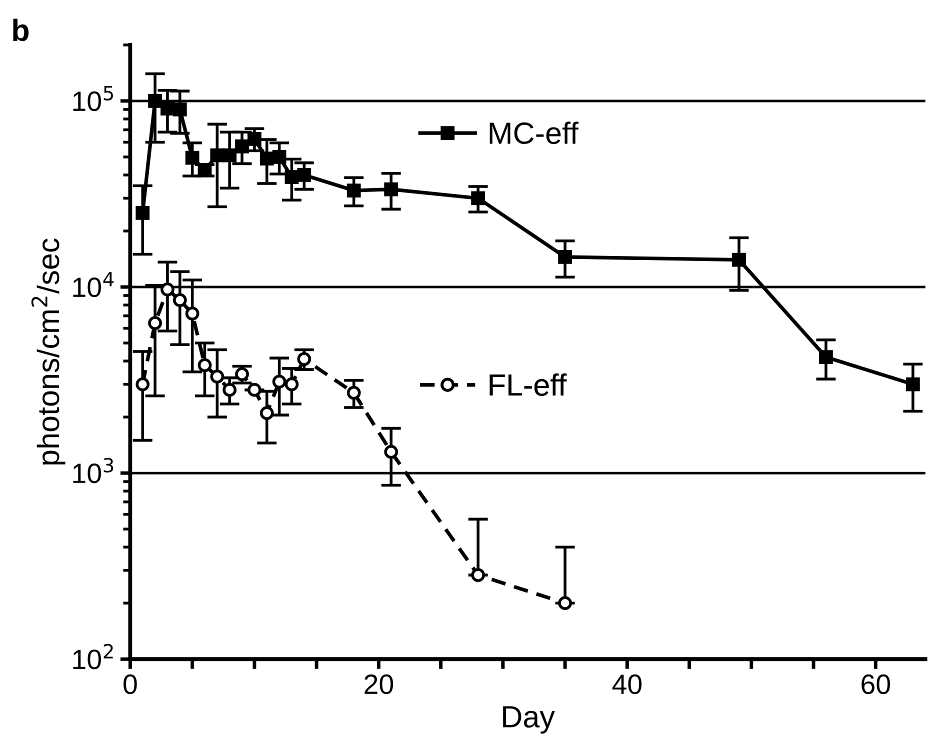  What do you see at coordinates (93, 99) in the screenshot?
I see `y-tick-label: 10$^{5}$` at bounding box center [93, 99].